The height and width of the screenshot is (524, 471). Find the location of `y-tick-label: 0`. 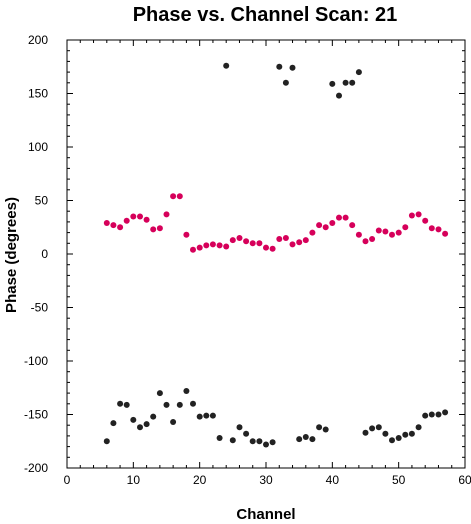

y-tick-label: 0 is located at coordinates (44, 254).